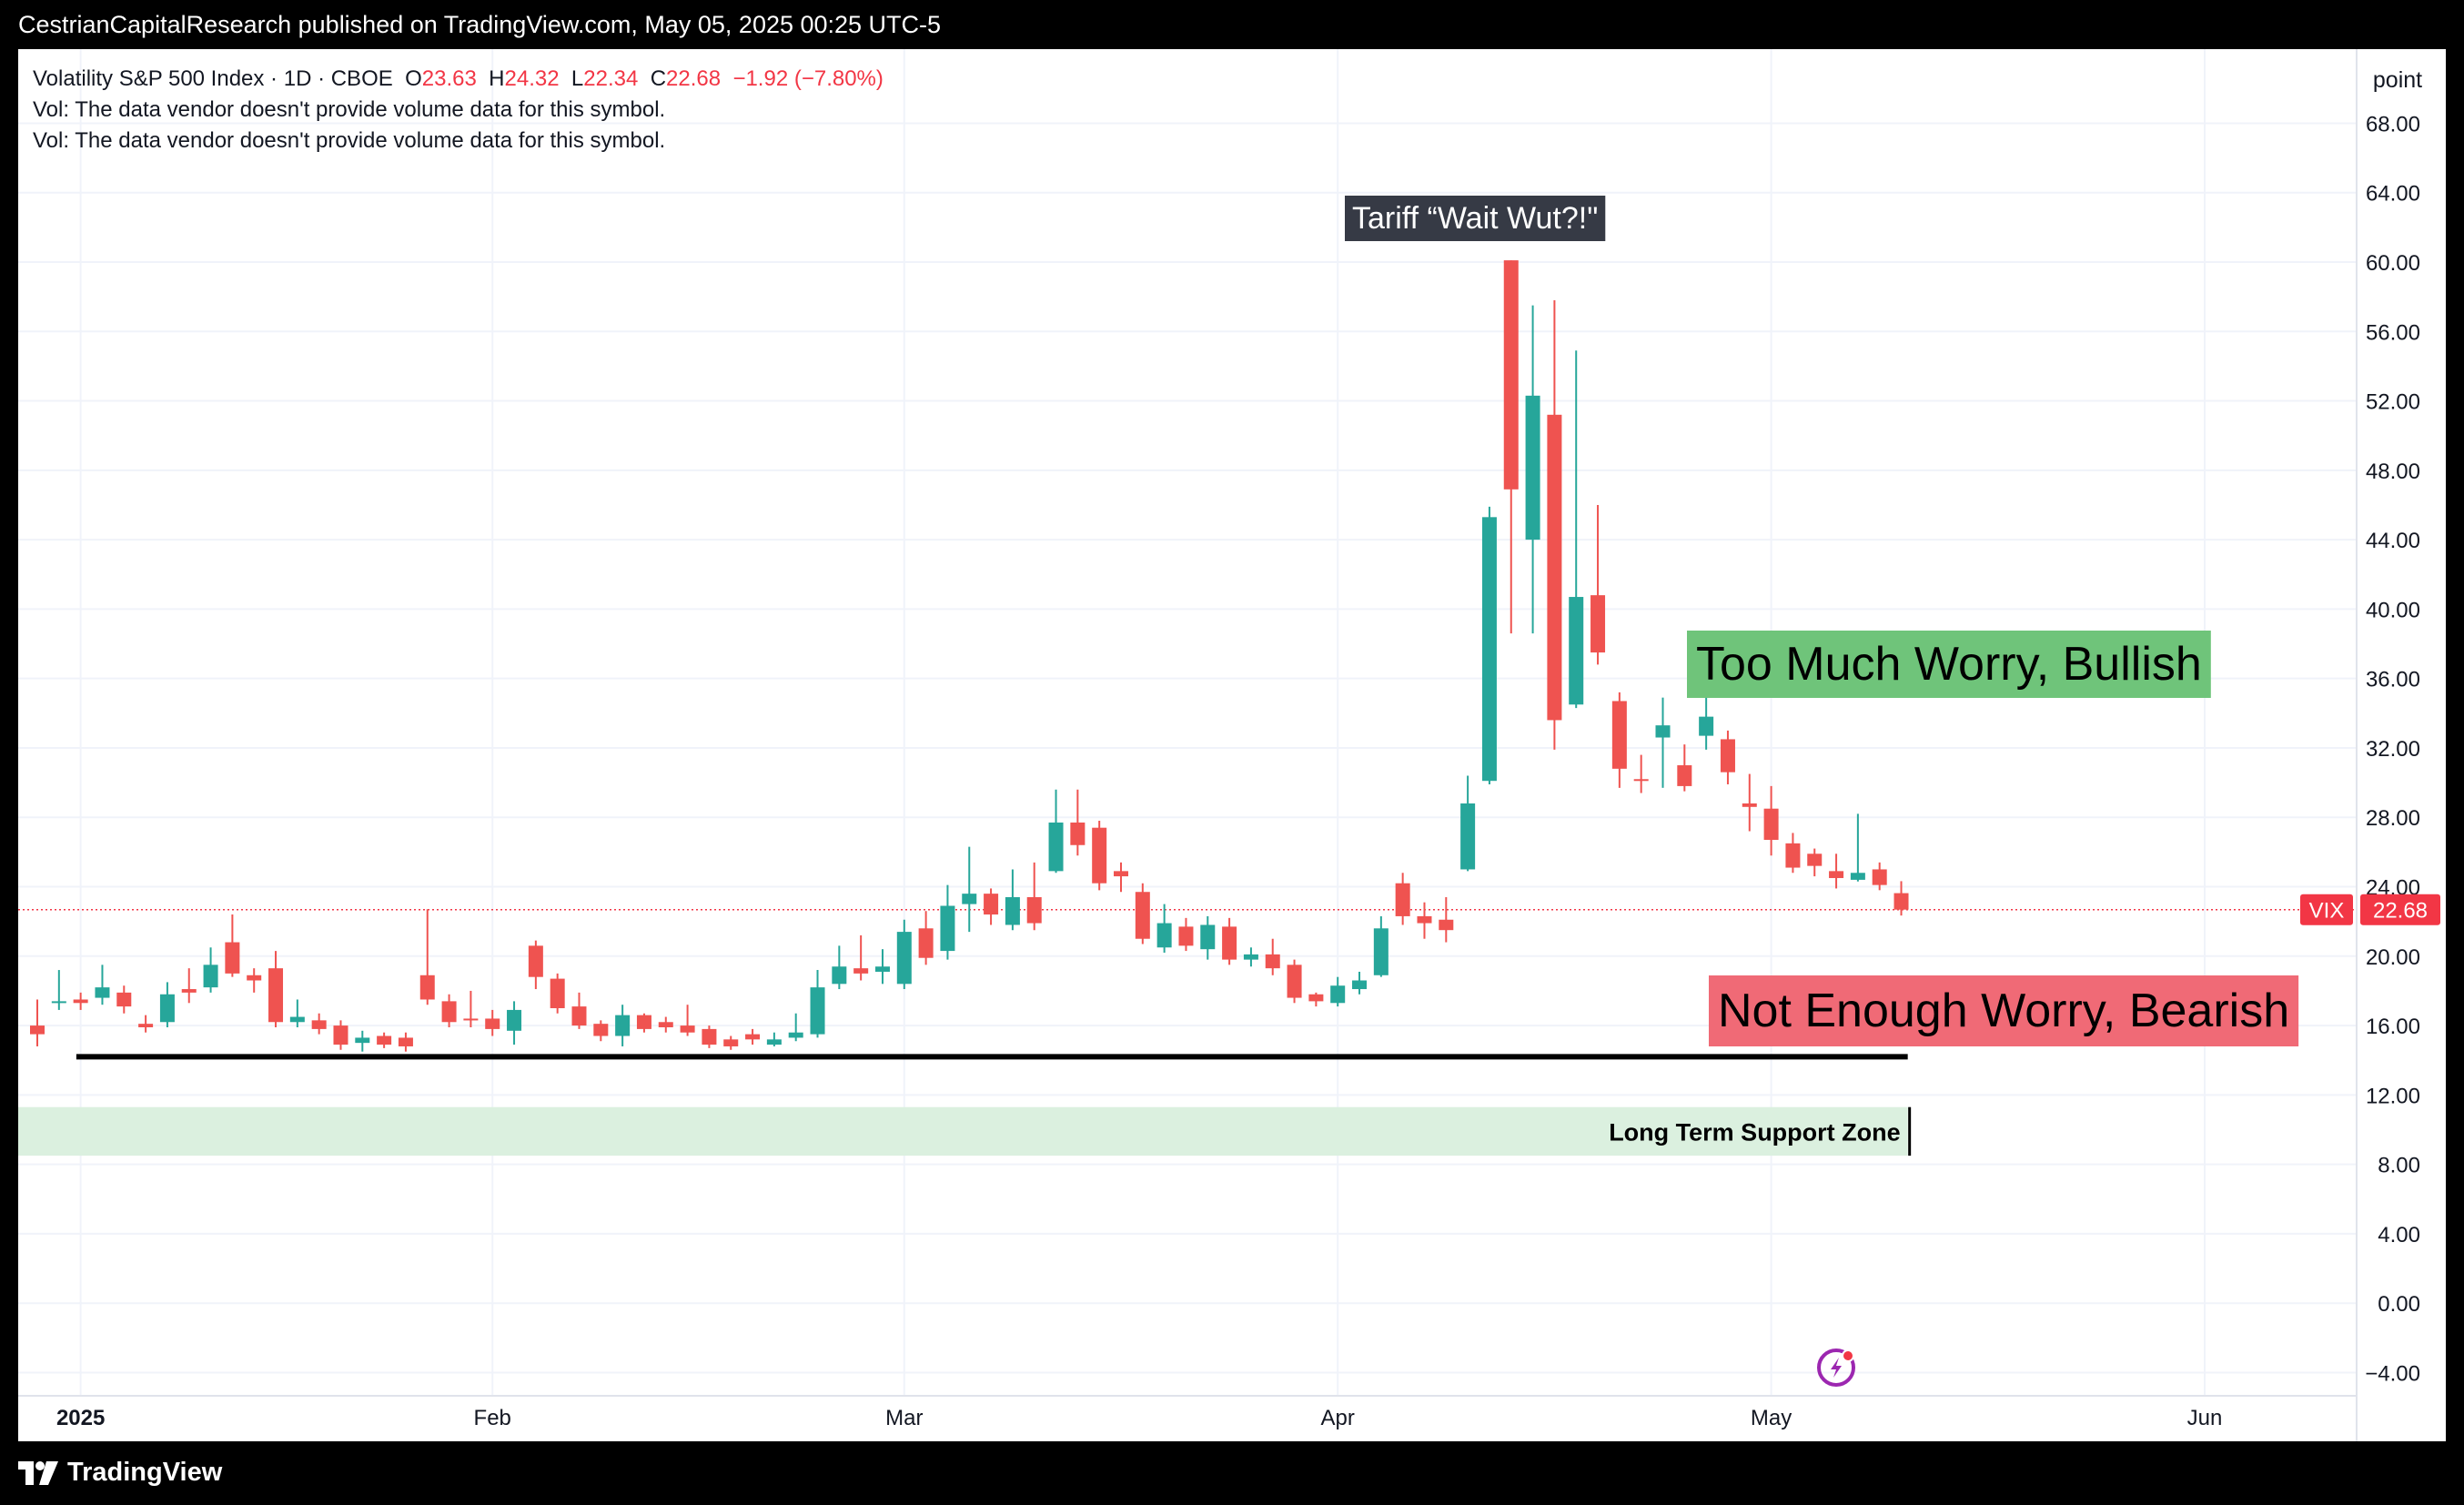 This screenshot has height=1505, width=2464. I want to click on tradingview-logo: TradingView, so click(120, 1473).